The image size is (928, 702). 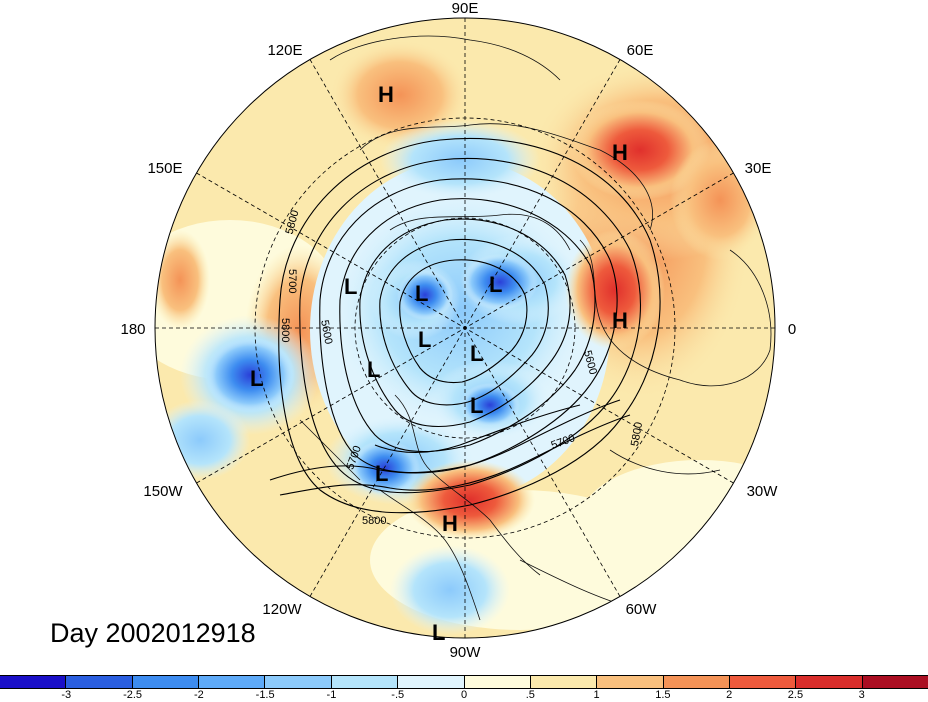 I want to click on lon-label-90w: 90W, so click(x=466, y=652).